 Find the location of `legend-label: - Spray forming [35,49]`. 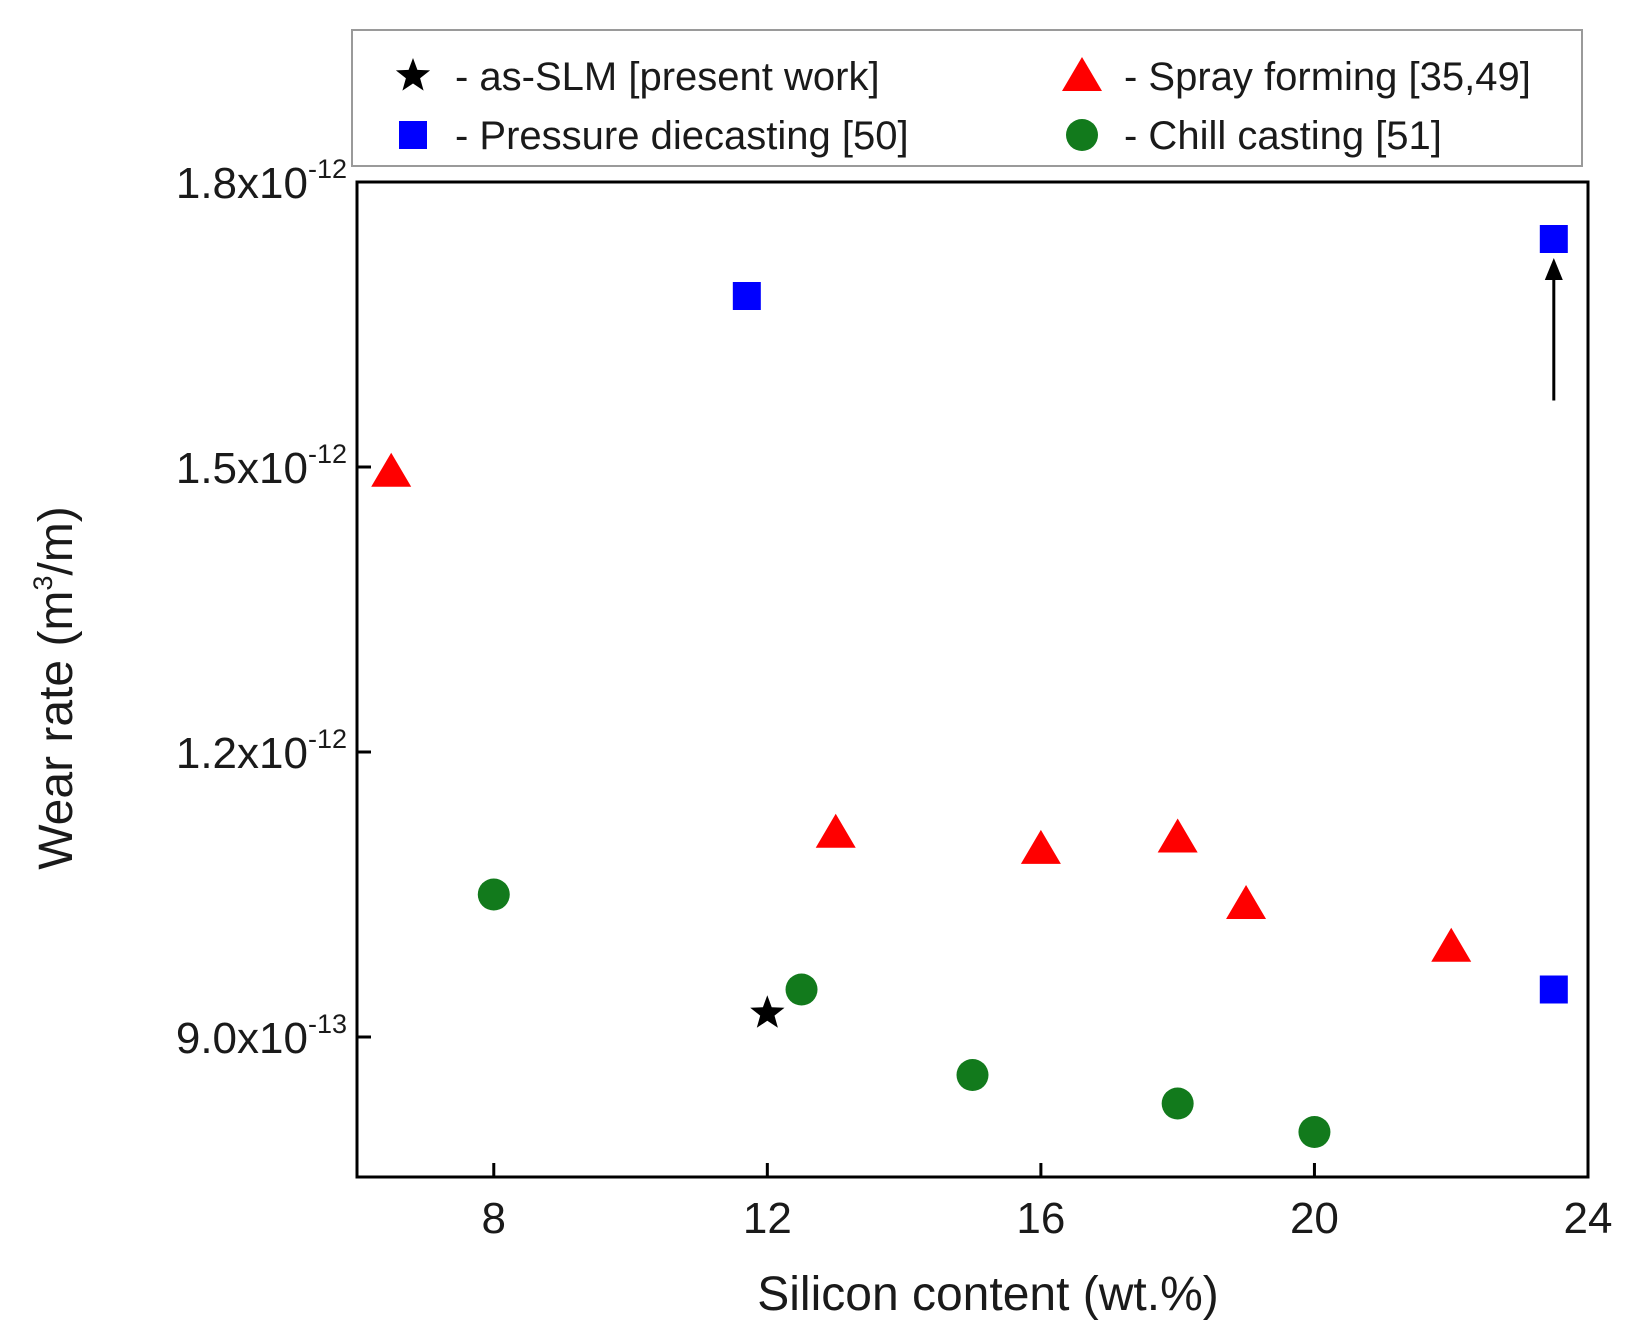

legend-label: - Spray forming [35,49] is located at coordinates (1327, 77).